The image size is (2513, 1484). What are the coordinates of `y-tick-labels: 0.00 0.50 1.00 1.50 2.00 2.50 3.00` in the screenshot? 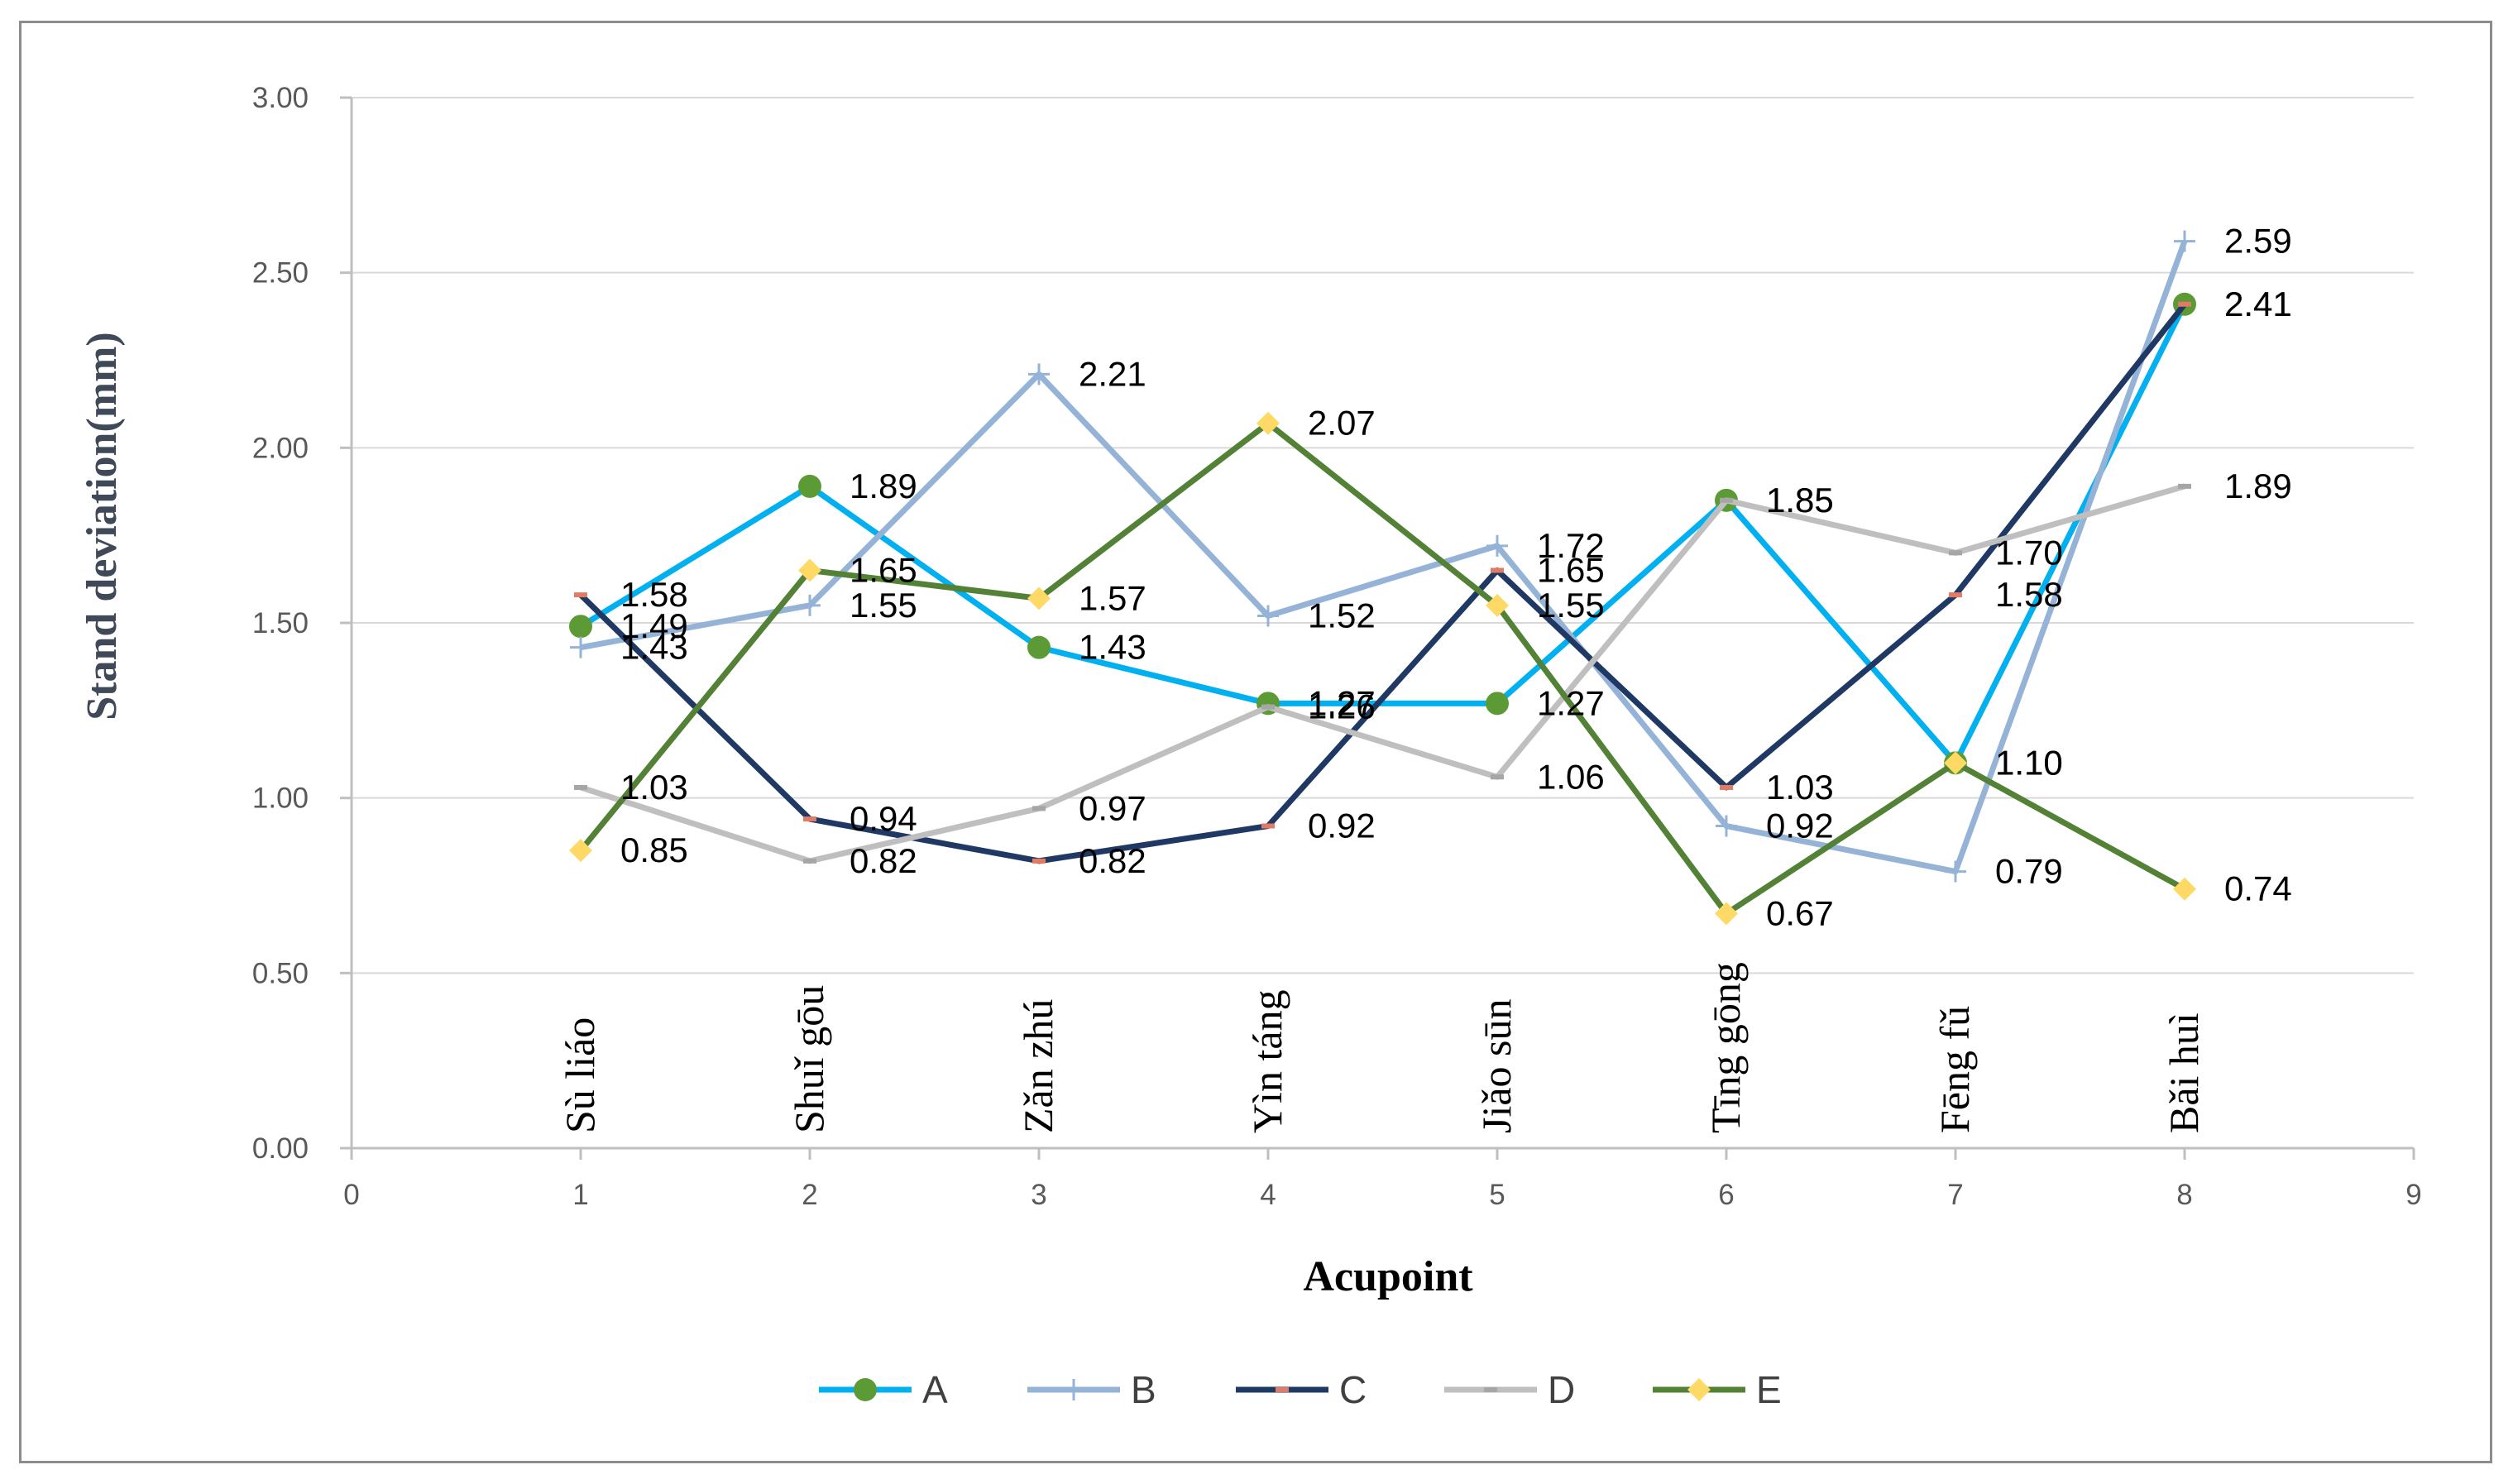 It's located at (280, 623).